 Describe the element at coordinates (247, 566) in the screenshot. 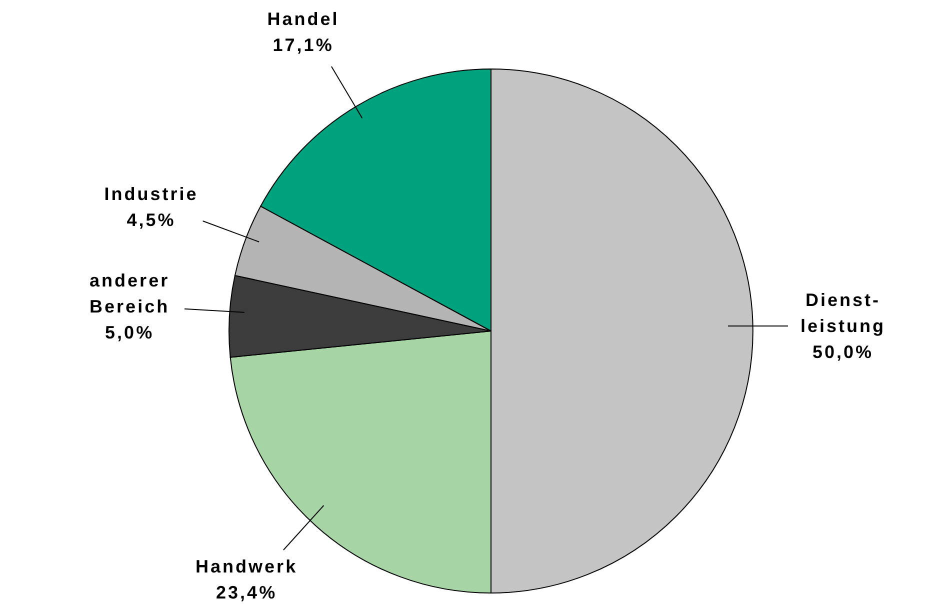

I see `slice-label: Handwerk` at that location.